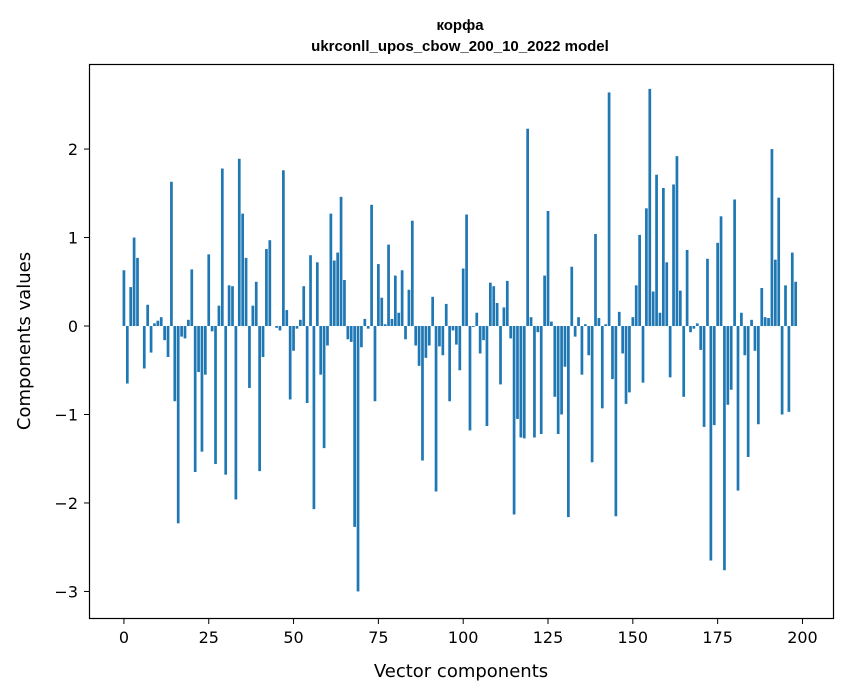 This screenshot has width=847, height=696. I want to click on x-tick-label: 25, so click(209, 637).